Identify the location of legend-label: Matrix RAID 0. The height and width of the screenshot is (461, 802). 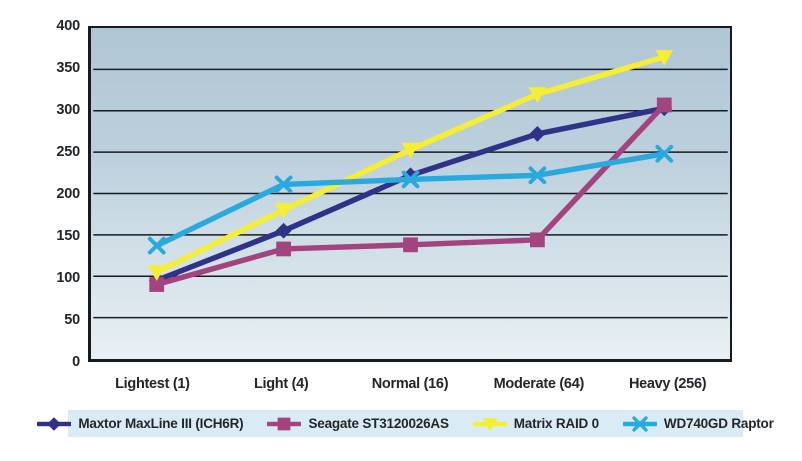
(556, 423).